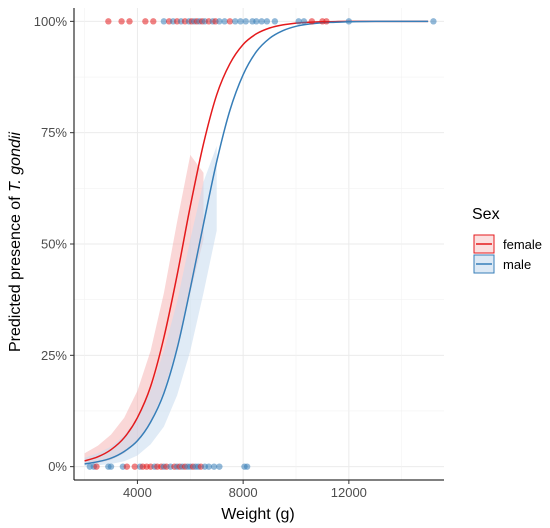 This screenshot has width=550, height=528. What do you see at coordinates (54, 355) in the screenshot?
I see `y-tick-label: 25%` at bounding box center [54, 355].